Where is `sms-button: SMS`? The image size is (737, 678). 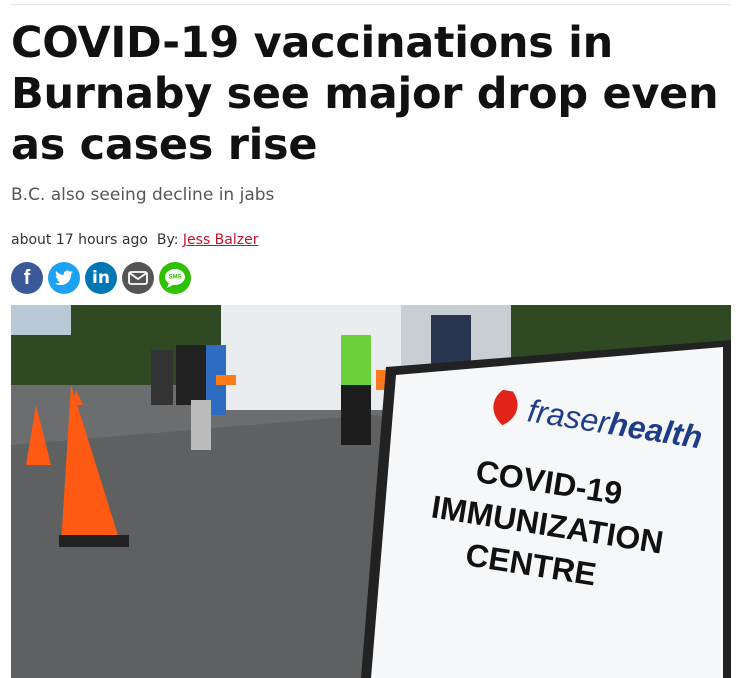 sms-button: SMS is located at coordinates (175, 278).